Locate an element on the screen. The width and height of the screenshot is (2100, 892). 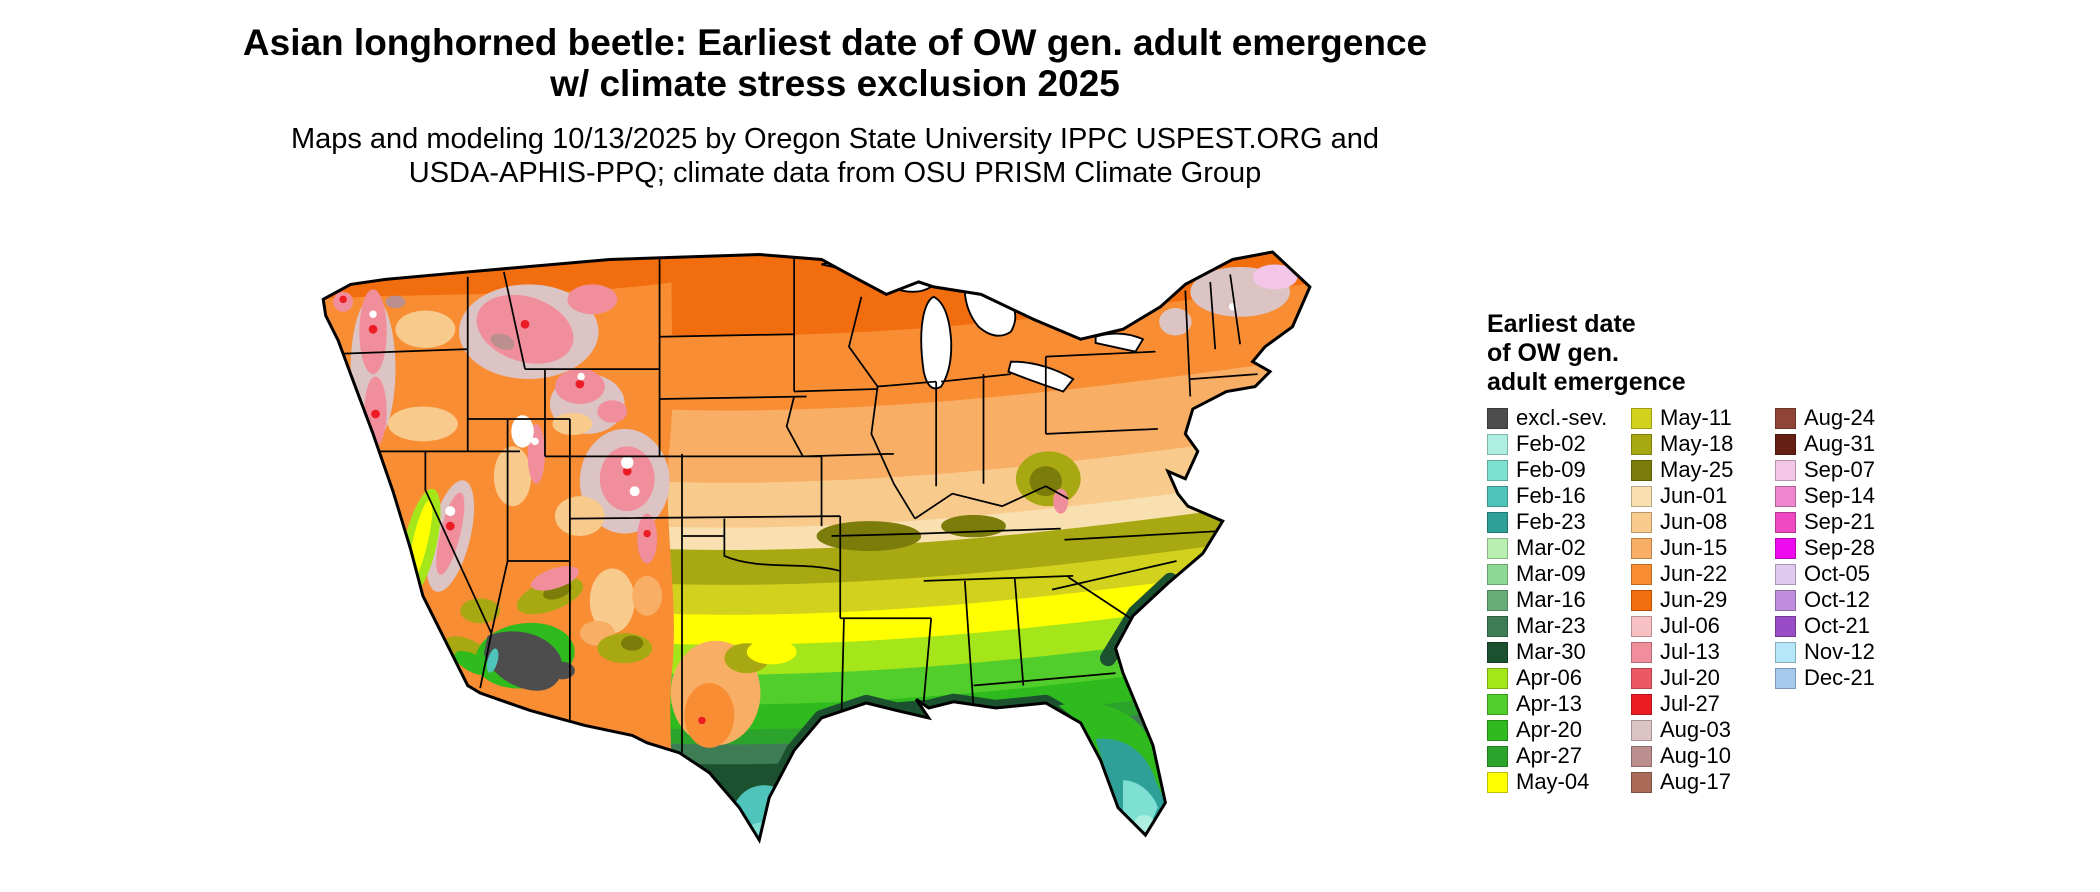
legend-date-label: Jun-01 is located at coordinates (1694, 495).